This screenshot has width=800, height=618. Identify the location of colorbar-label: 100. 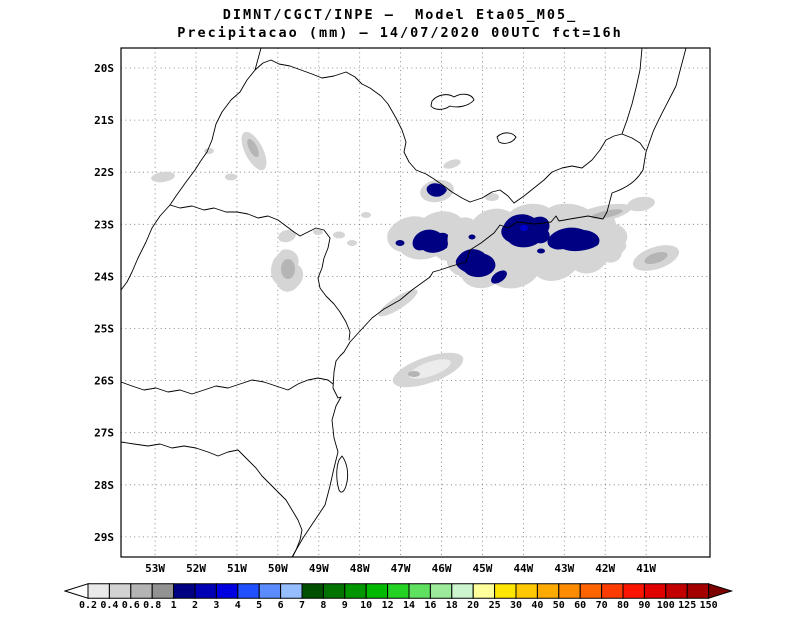
(665, 605).